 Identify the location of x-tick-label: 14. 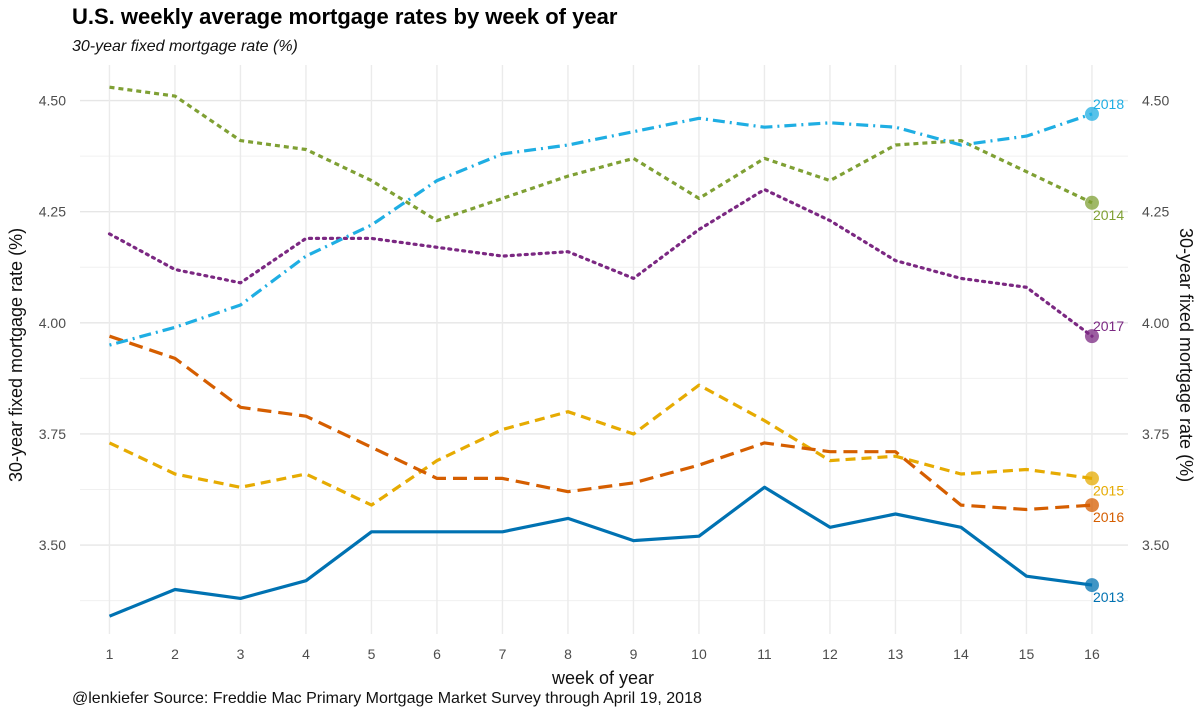
(961, 654).